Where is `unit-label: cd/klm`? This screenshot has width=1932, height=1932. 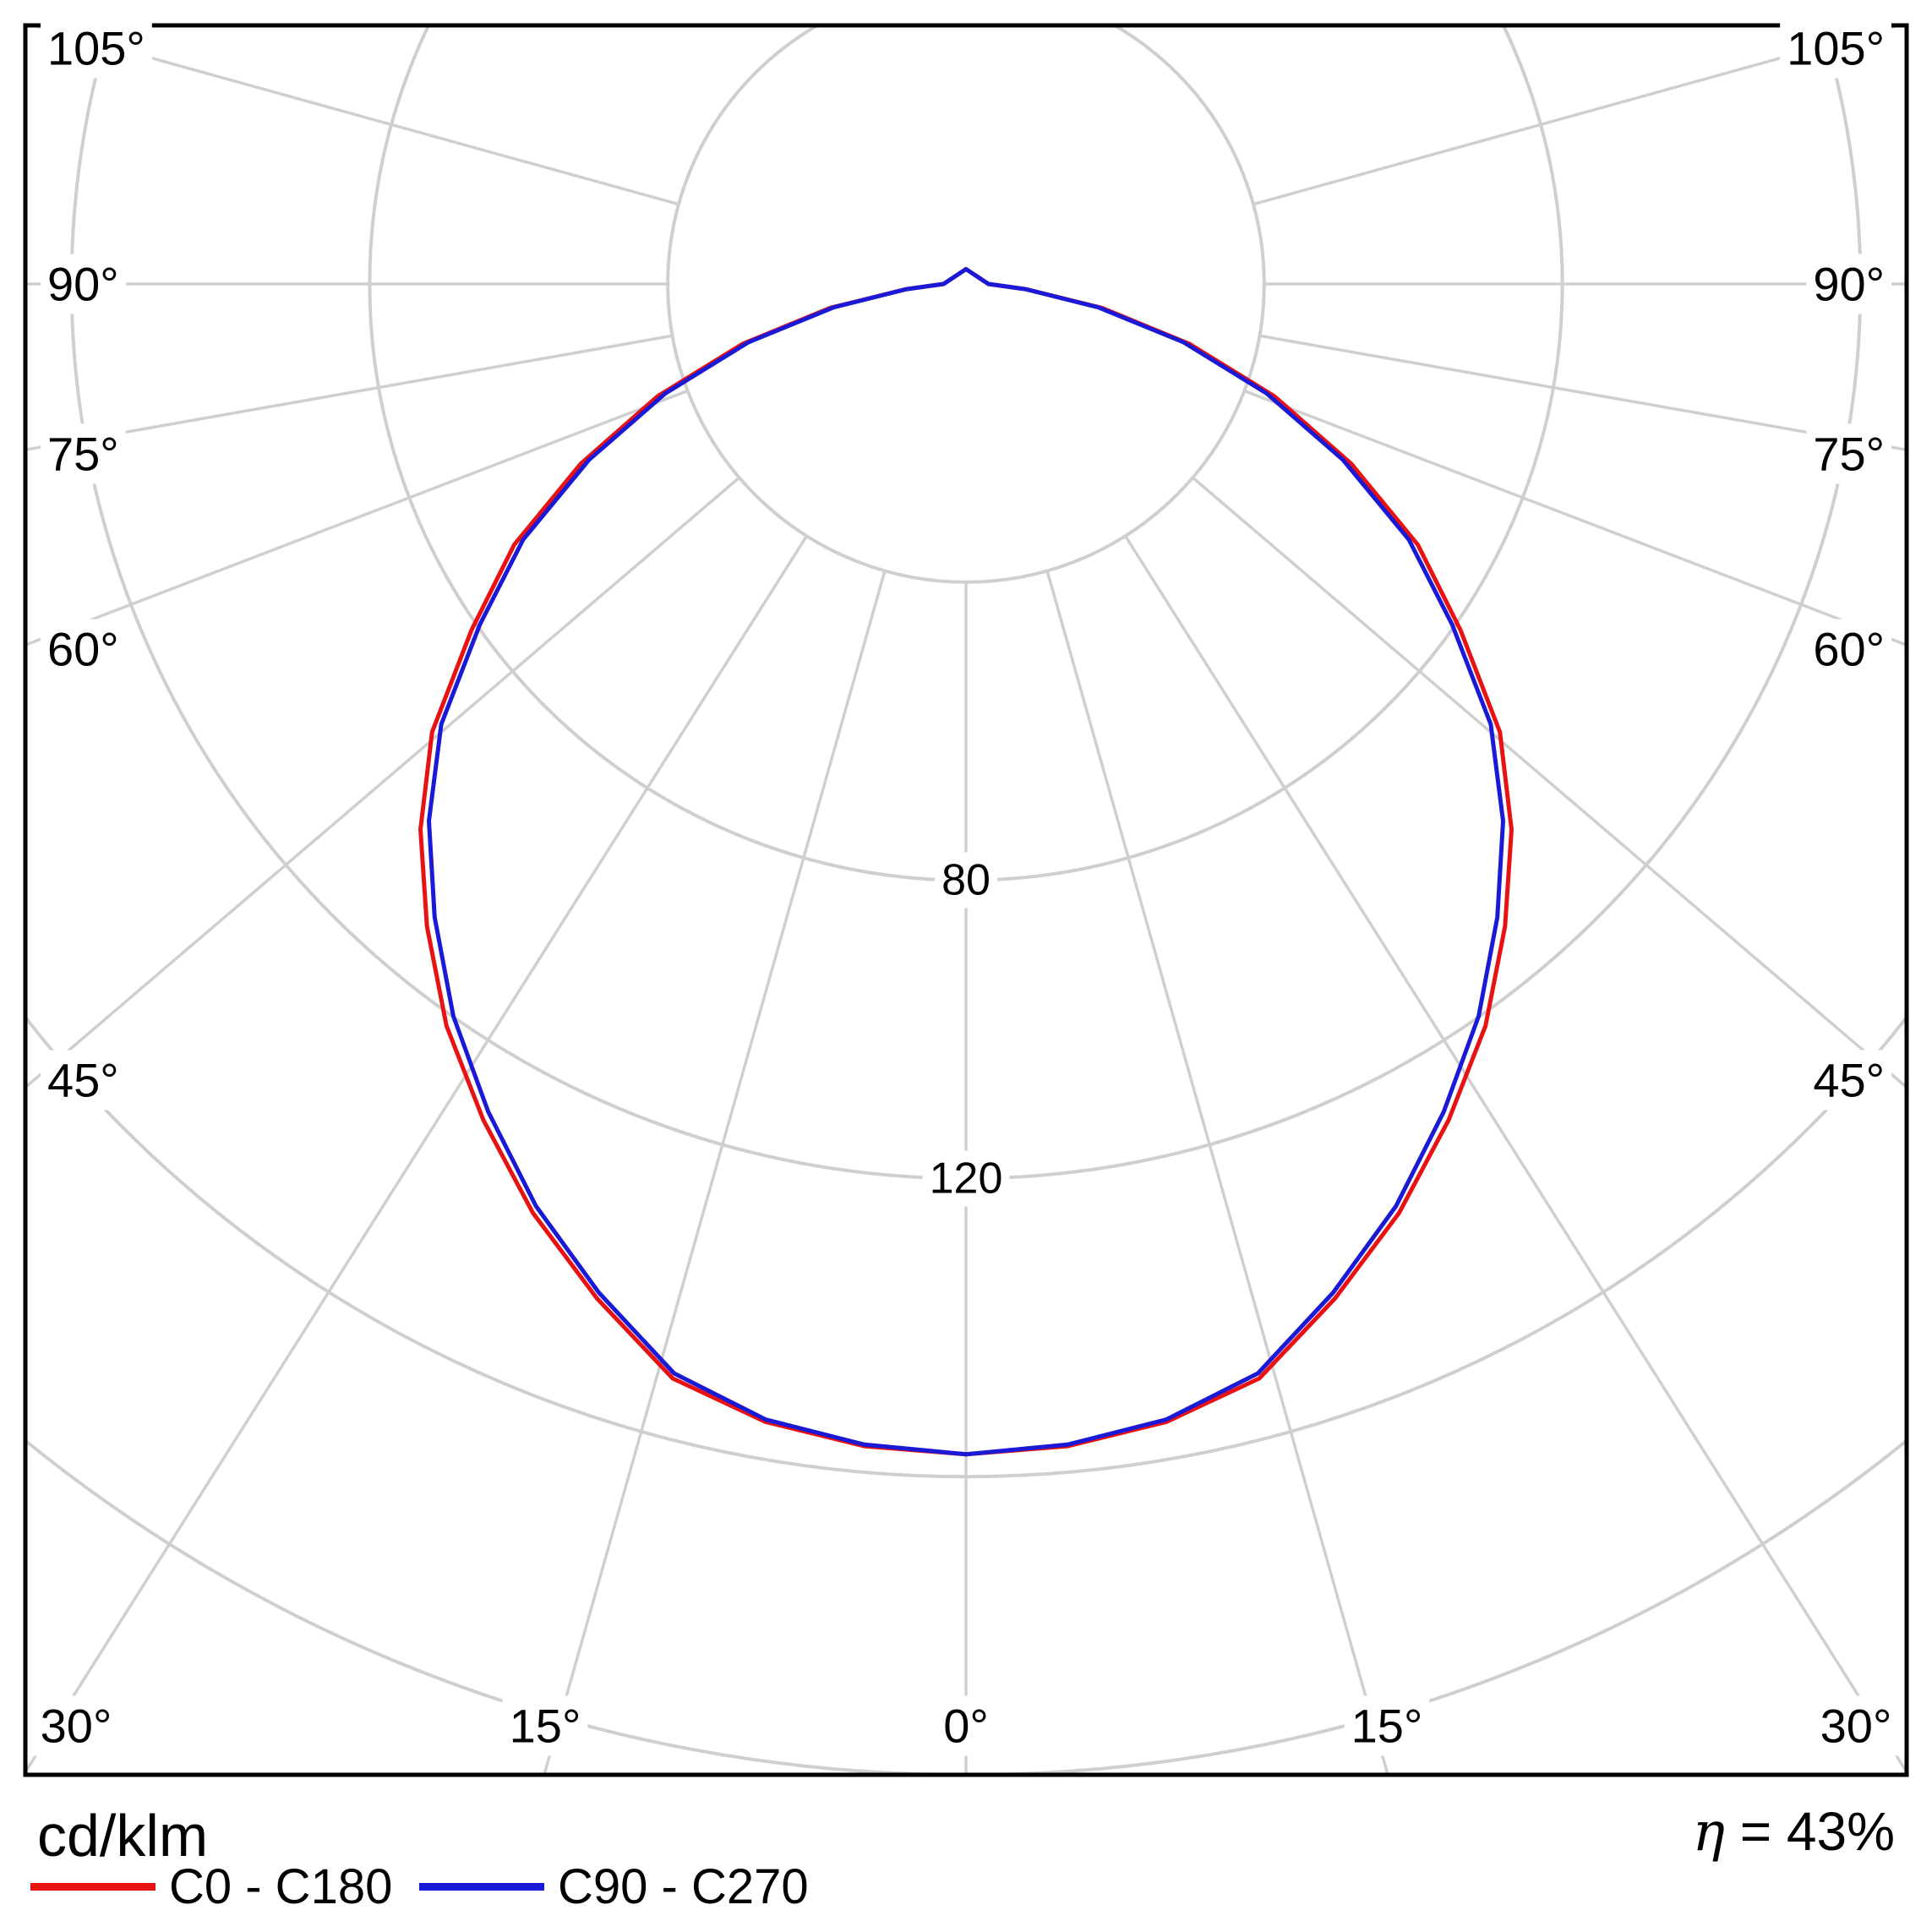 unit-label: cd/klm is located at coordinates (123, 1836).